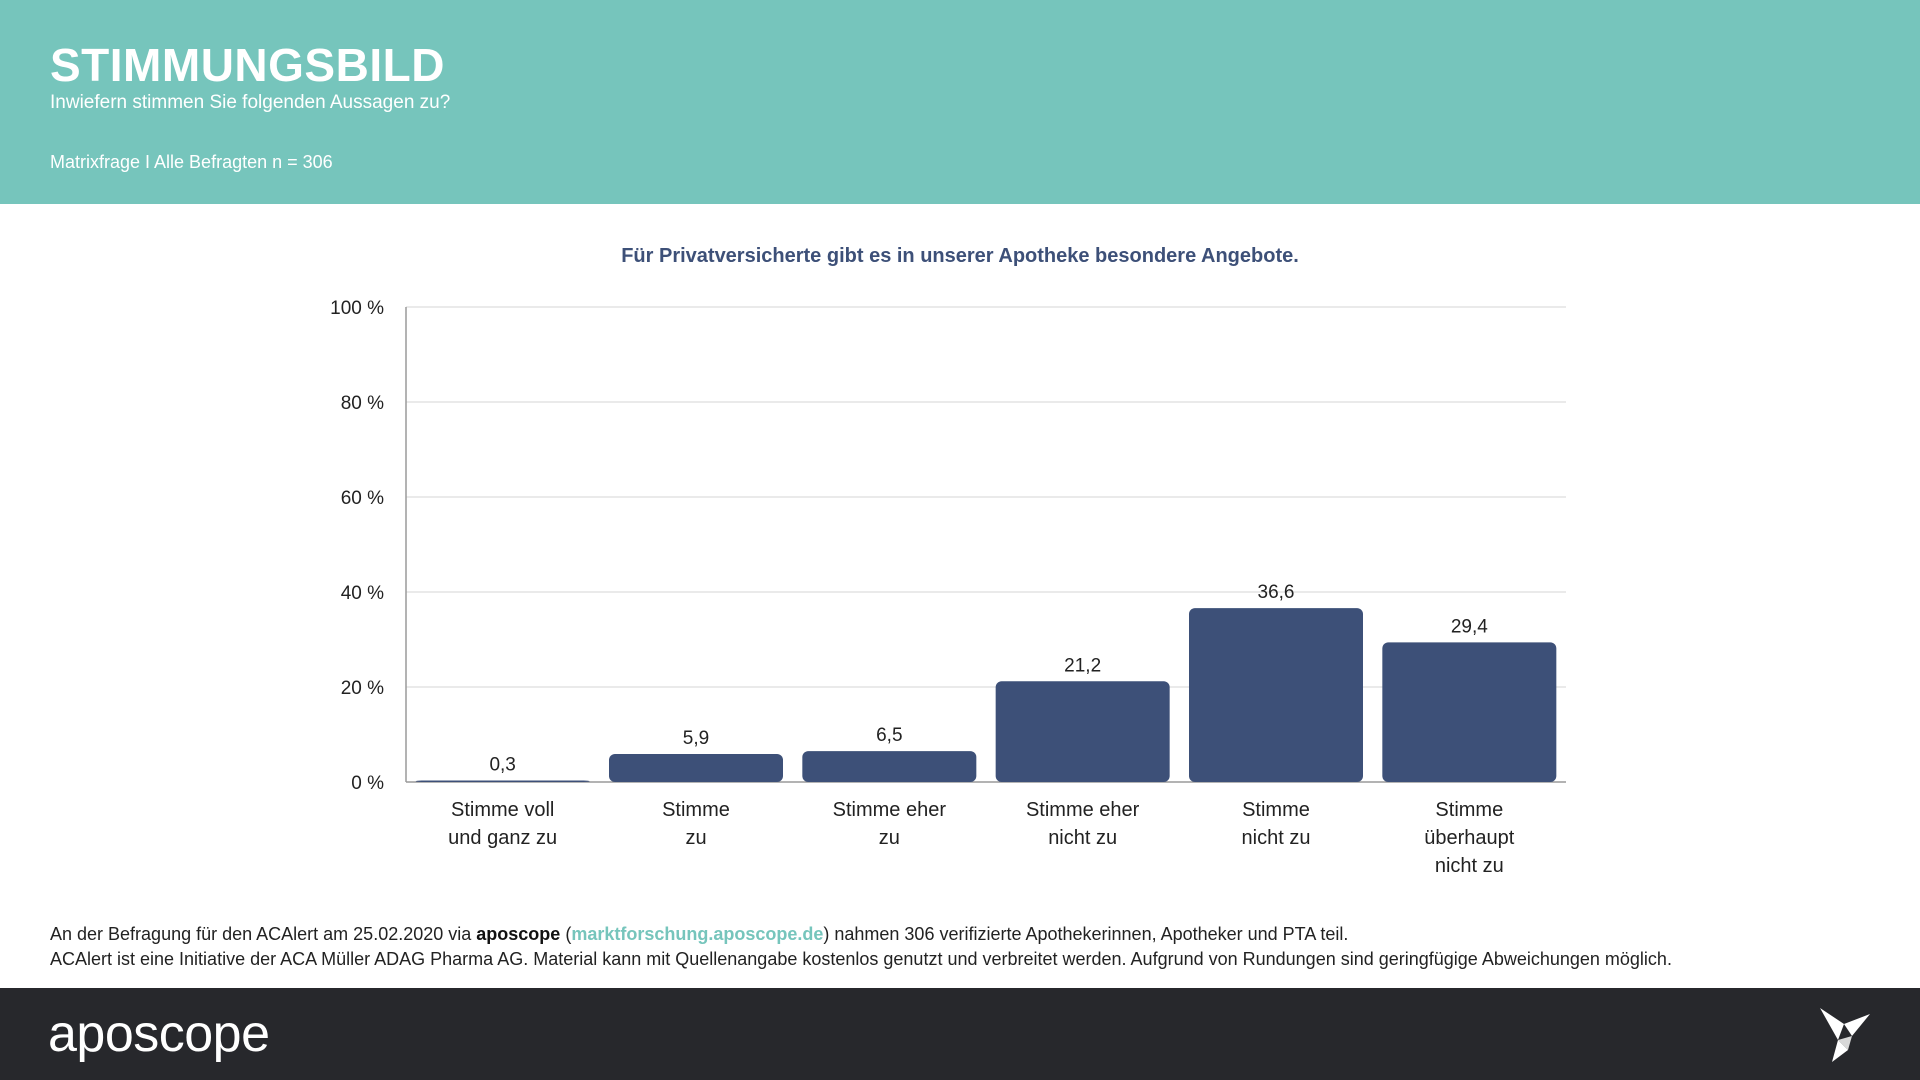 The height and width of the screenshot is (1080, 1920). I want to click on data-label: 6,5, so click(889, 735).